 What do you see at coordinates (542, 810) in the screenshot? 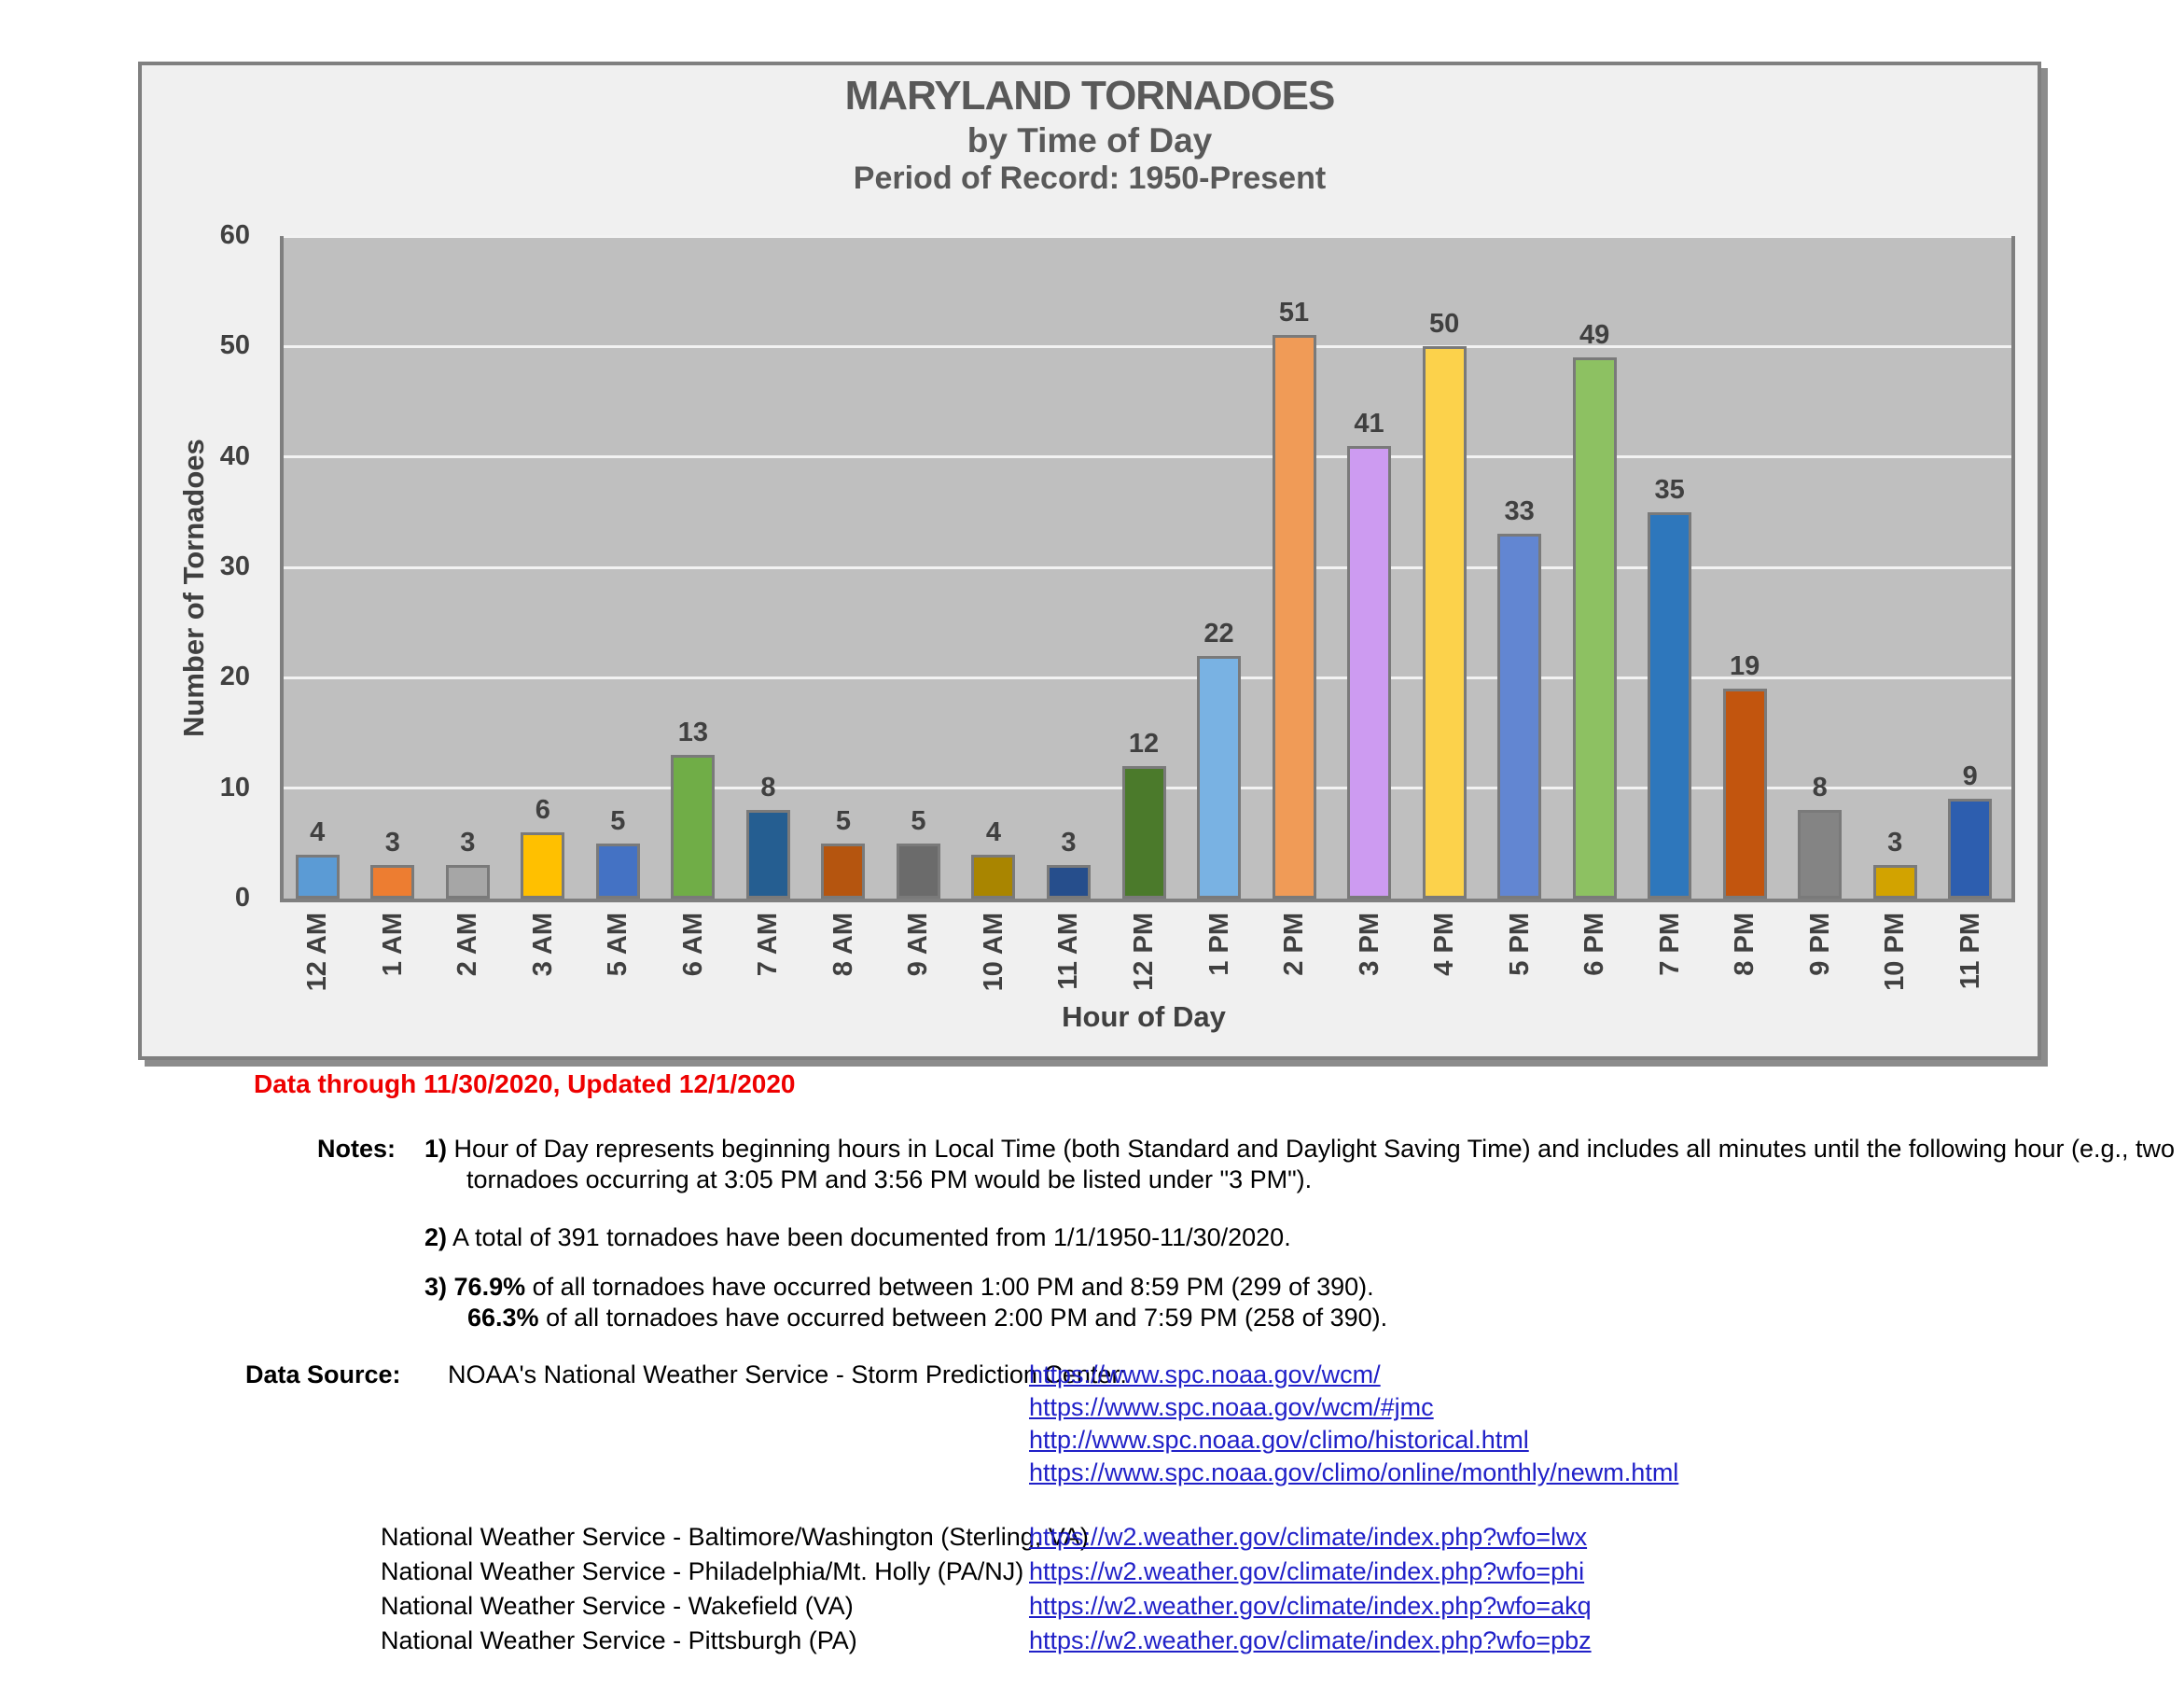
I see `bar-value-label-3-am: 6` at bounding box center [542, 810].